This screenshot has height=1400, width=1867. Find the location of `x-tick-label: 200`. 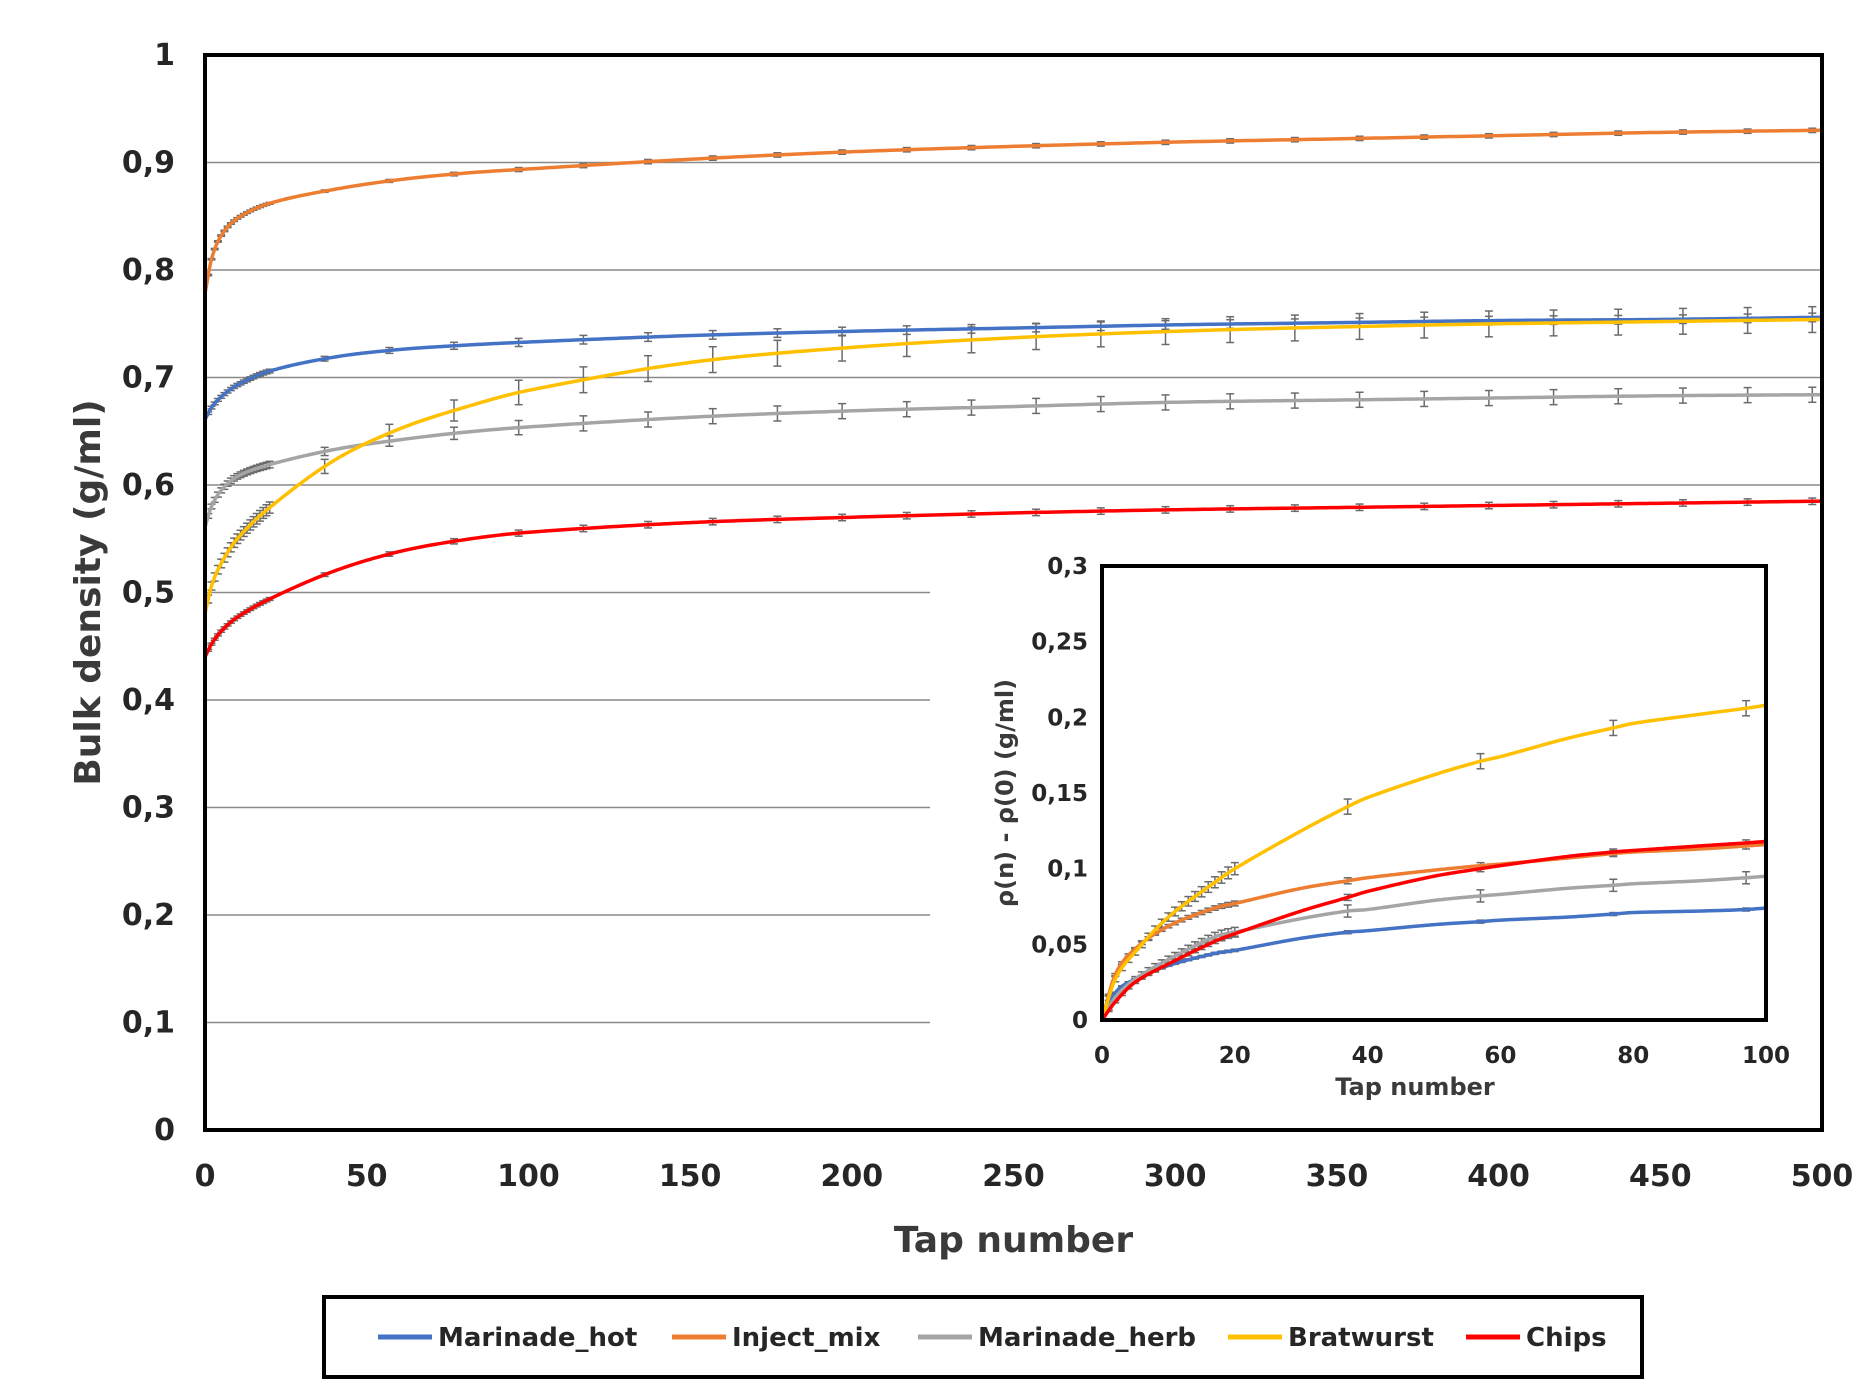

x-tick-label: 200 is located at coordinates (851, 1176).